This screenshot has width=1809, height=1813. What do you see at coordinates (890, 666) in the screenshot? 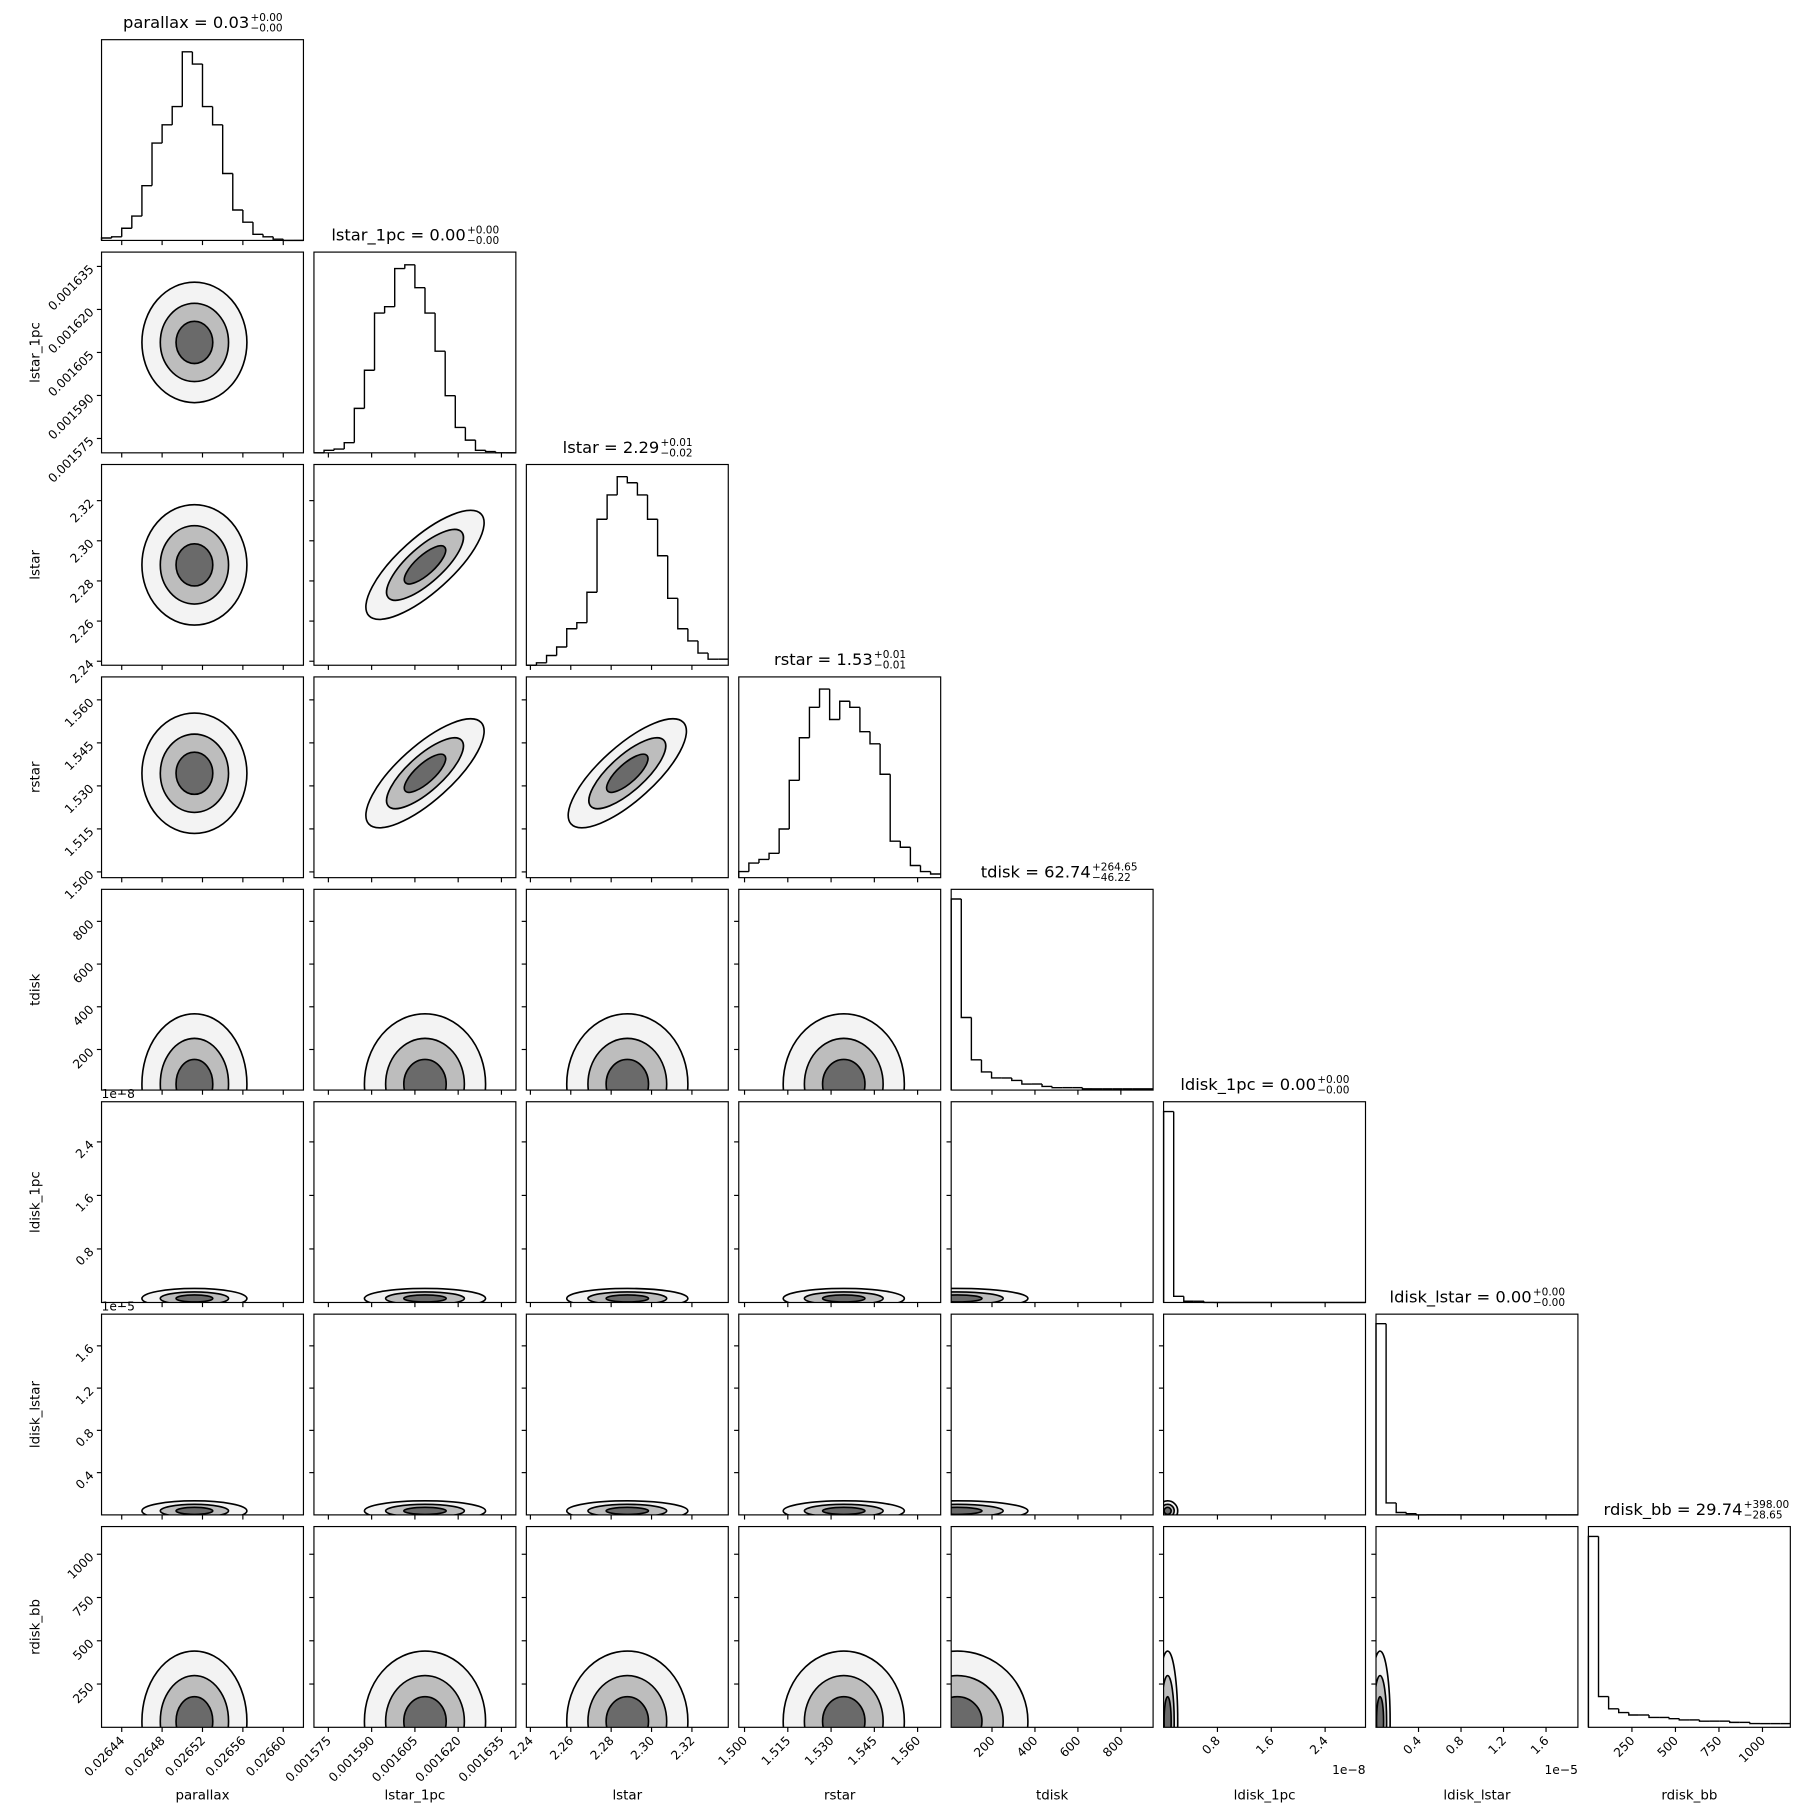
I see `title-lower: −0.01` at bounding box center [890, 666].